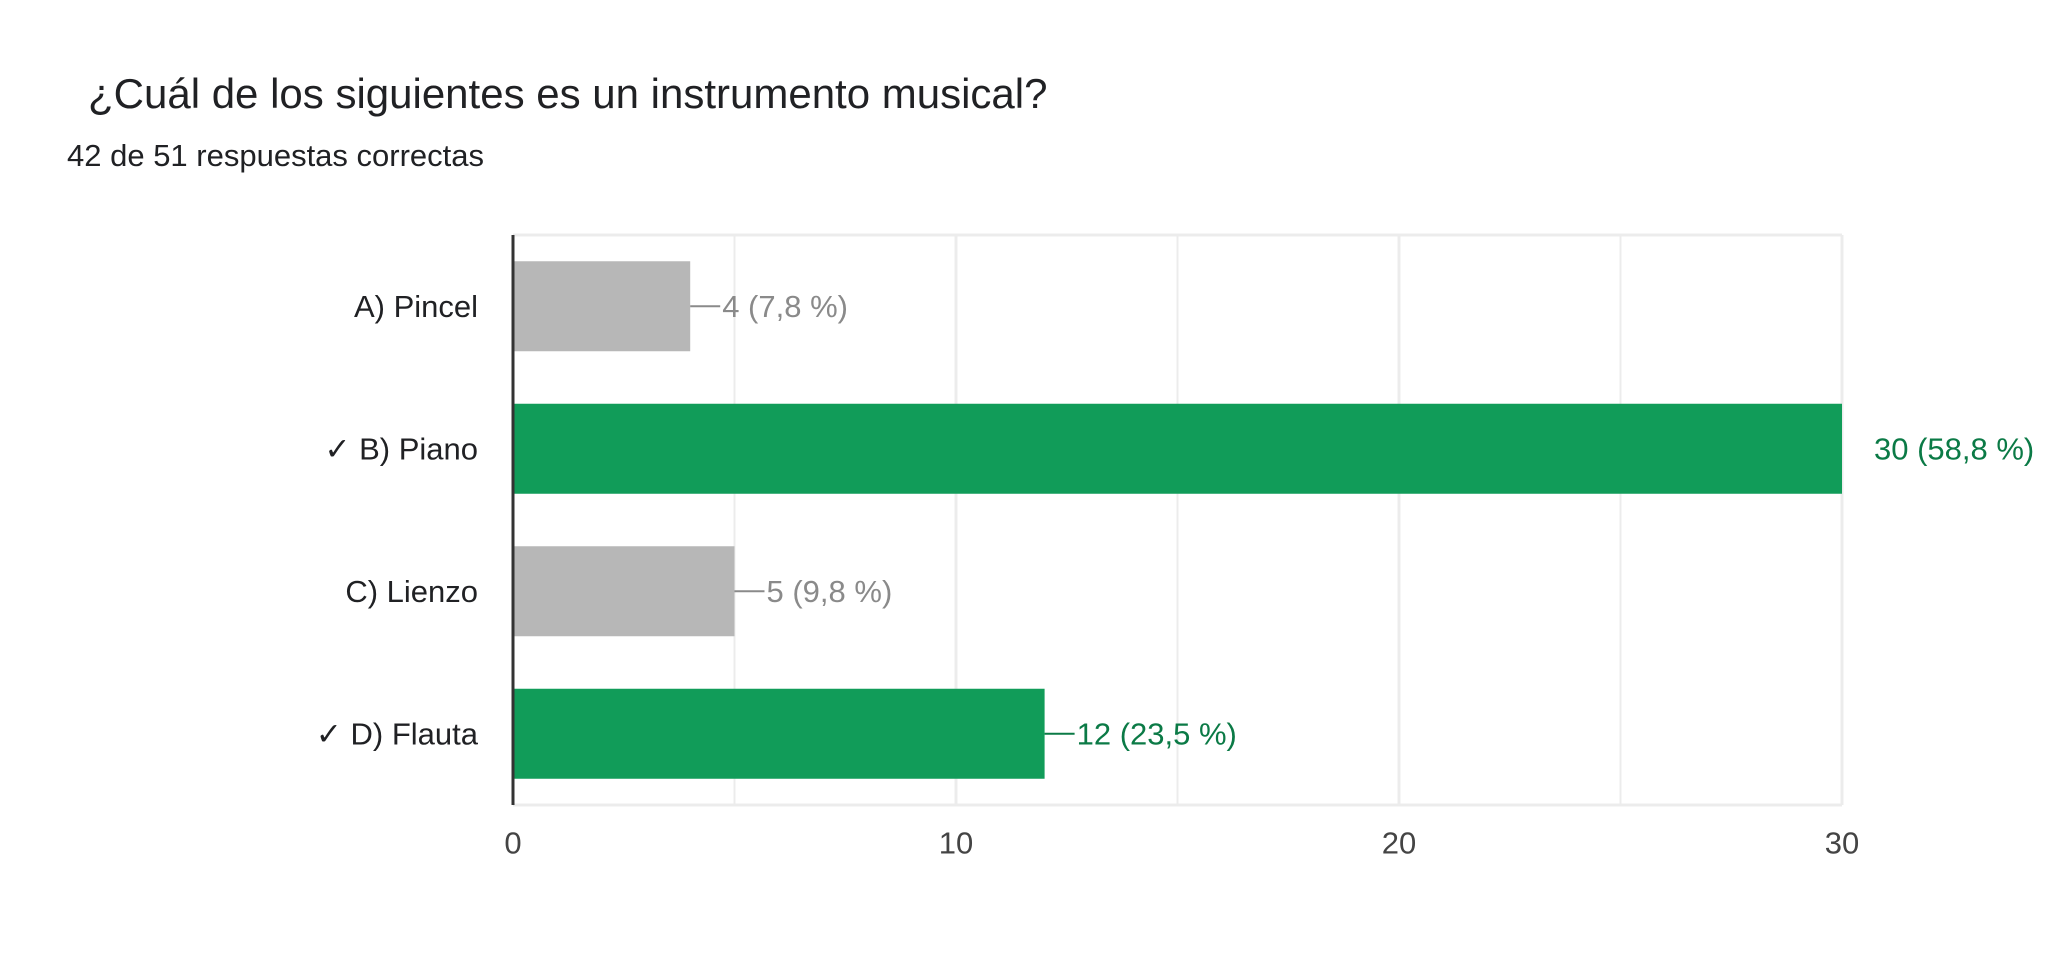  I want to click on data-label: 5 (9,8 %), so click(830, 591).